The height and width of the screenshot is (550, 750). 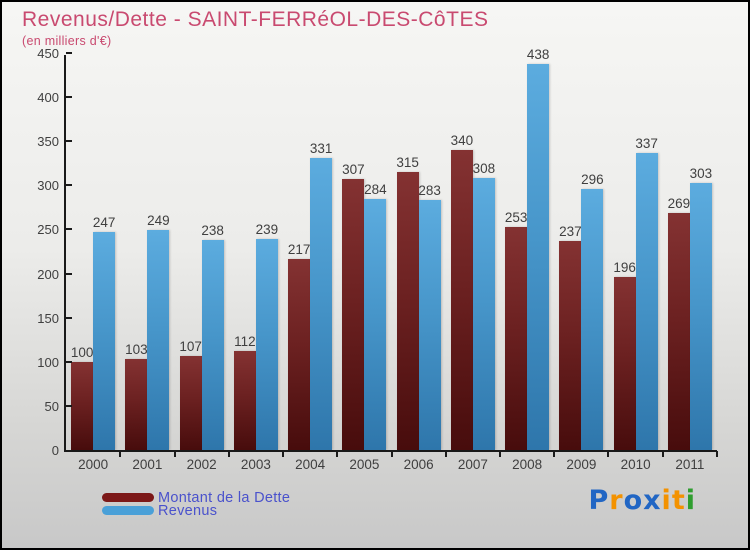 I want to click on revenus-bar: 247, so click(x=104, y=332).